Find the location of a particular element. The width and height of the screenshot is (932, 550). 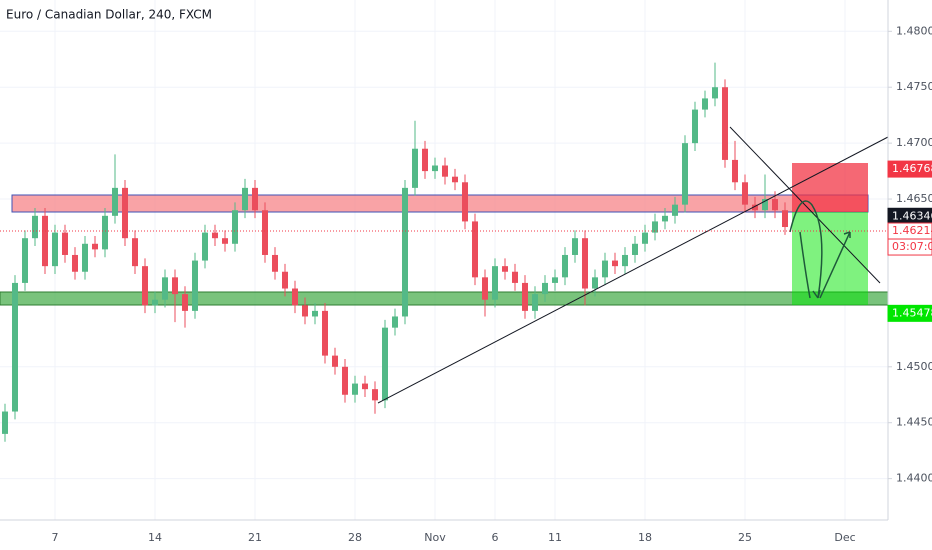

x-tick-label: 6 is located at coordinates (495, 537).